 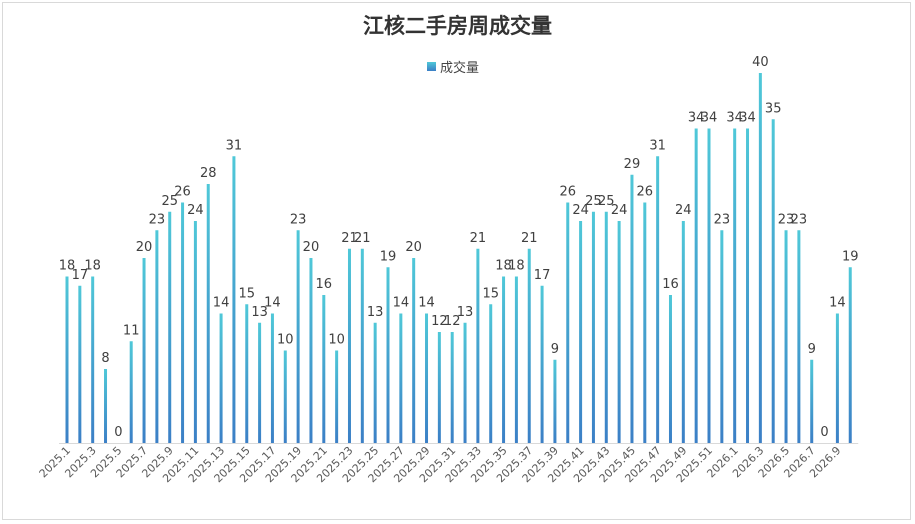 I want to click on bar-2025.30, so click(x=439, y=387).